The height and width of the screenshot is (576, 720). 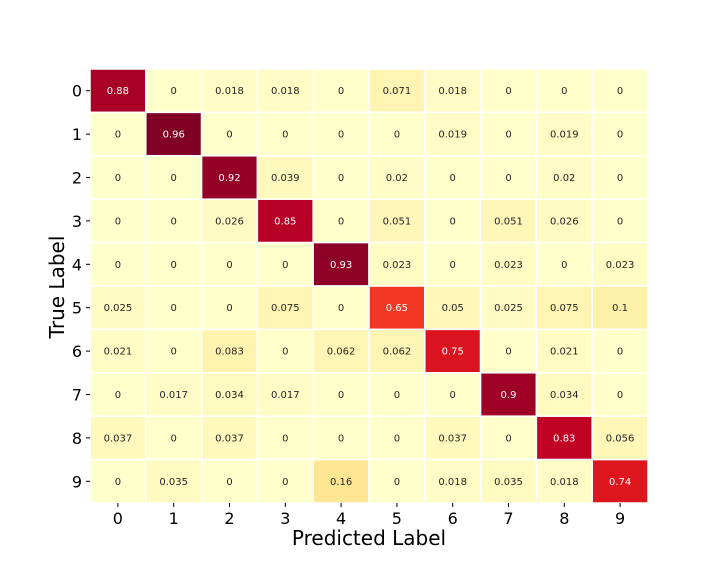 What do you see at coordinates (453, 352) in the screenshot?
I see `heatmap-cell-label-6-6: 0.75` at bounding box center [453, 352].